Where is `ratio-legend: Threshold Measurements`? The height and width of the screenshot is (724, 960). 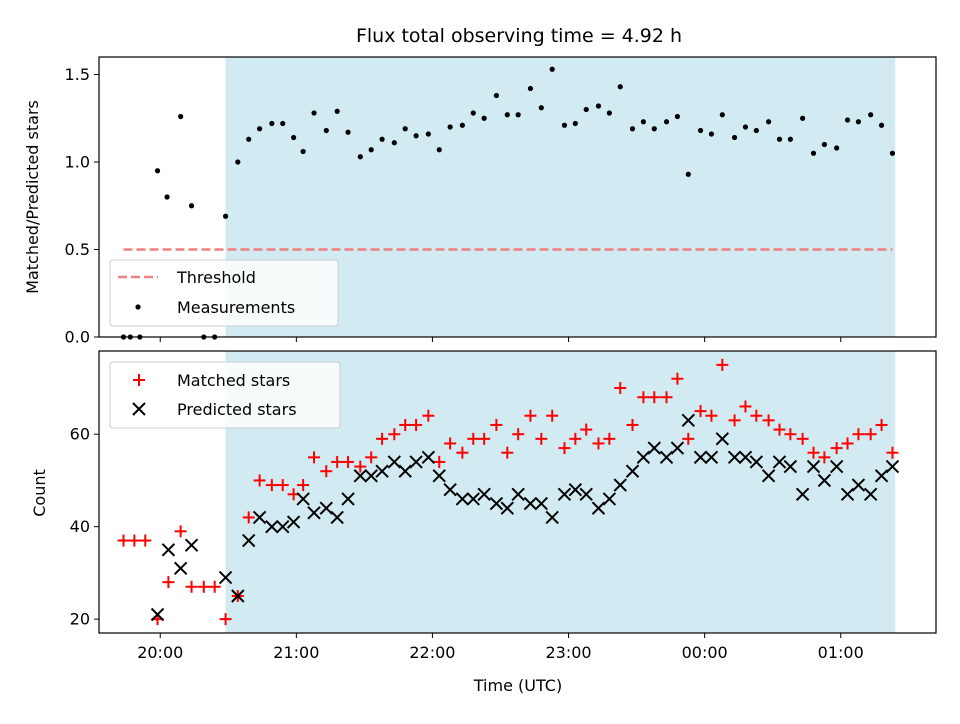
ratio-legend: Threshold Measurements is located at coordinates (224, 293).